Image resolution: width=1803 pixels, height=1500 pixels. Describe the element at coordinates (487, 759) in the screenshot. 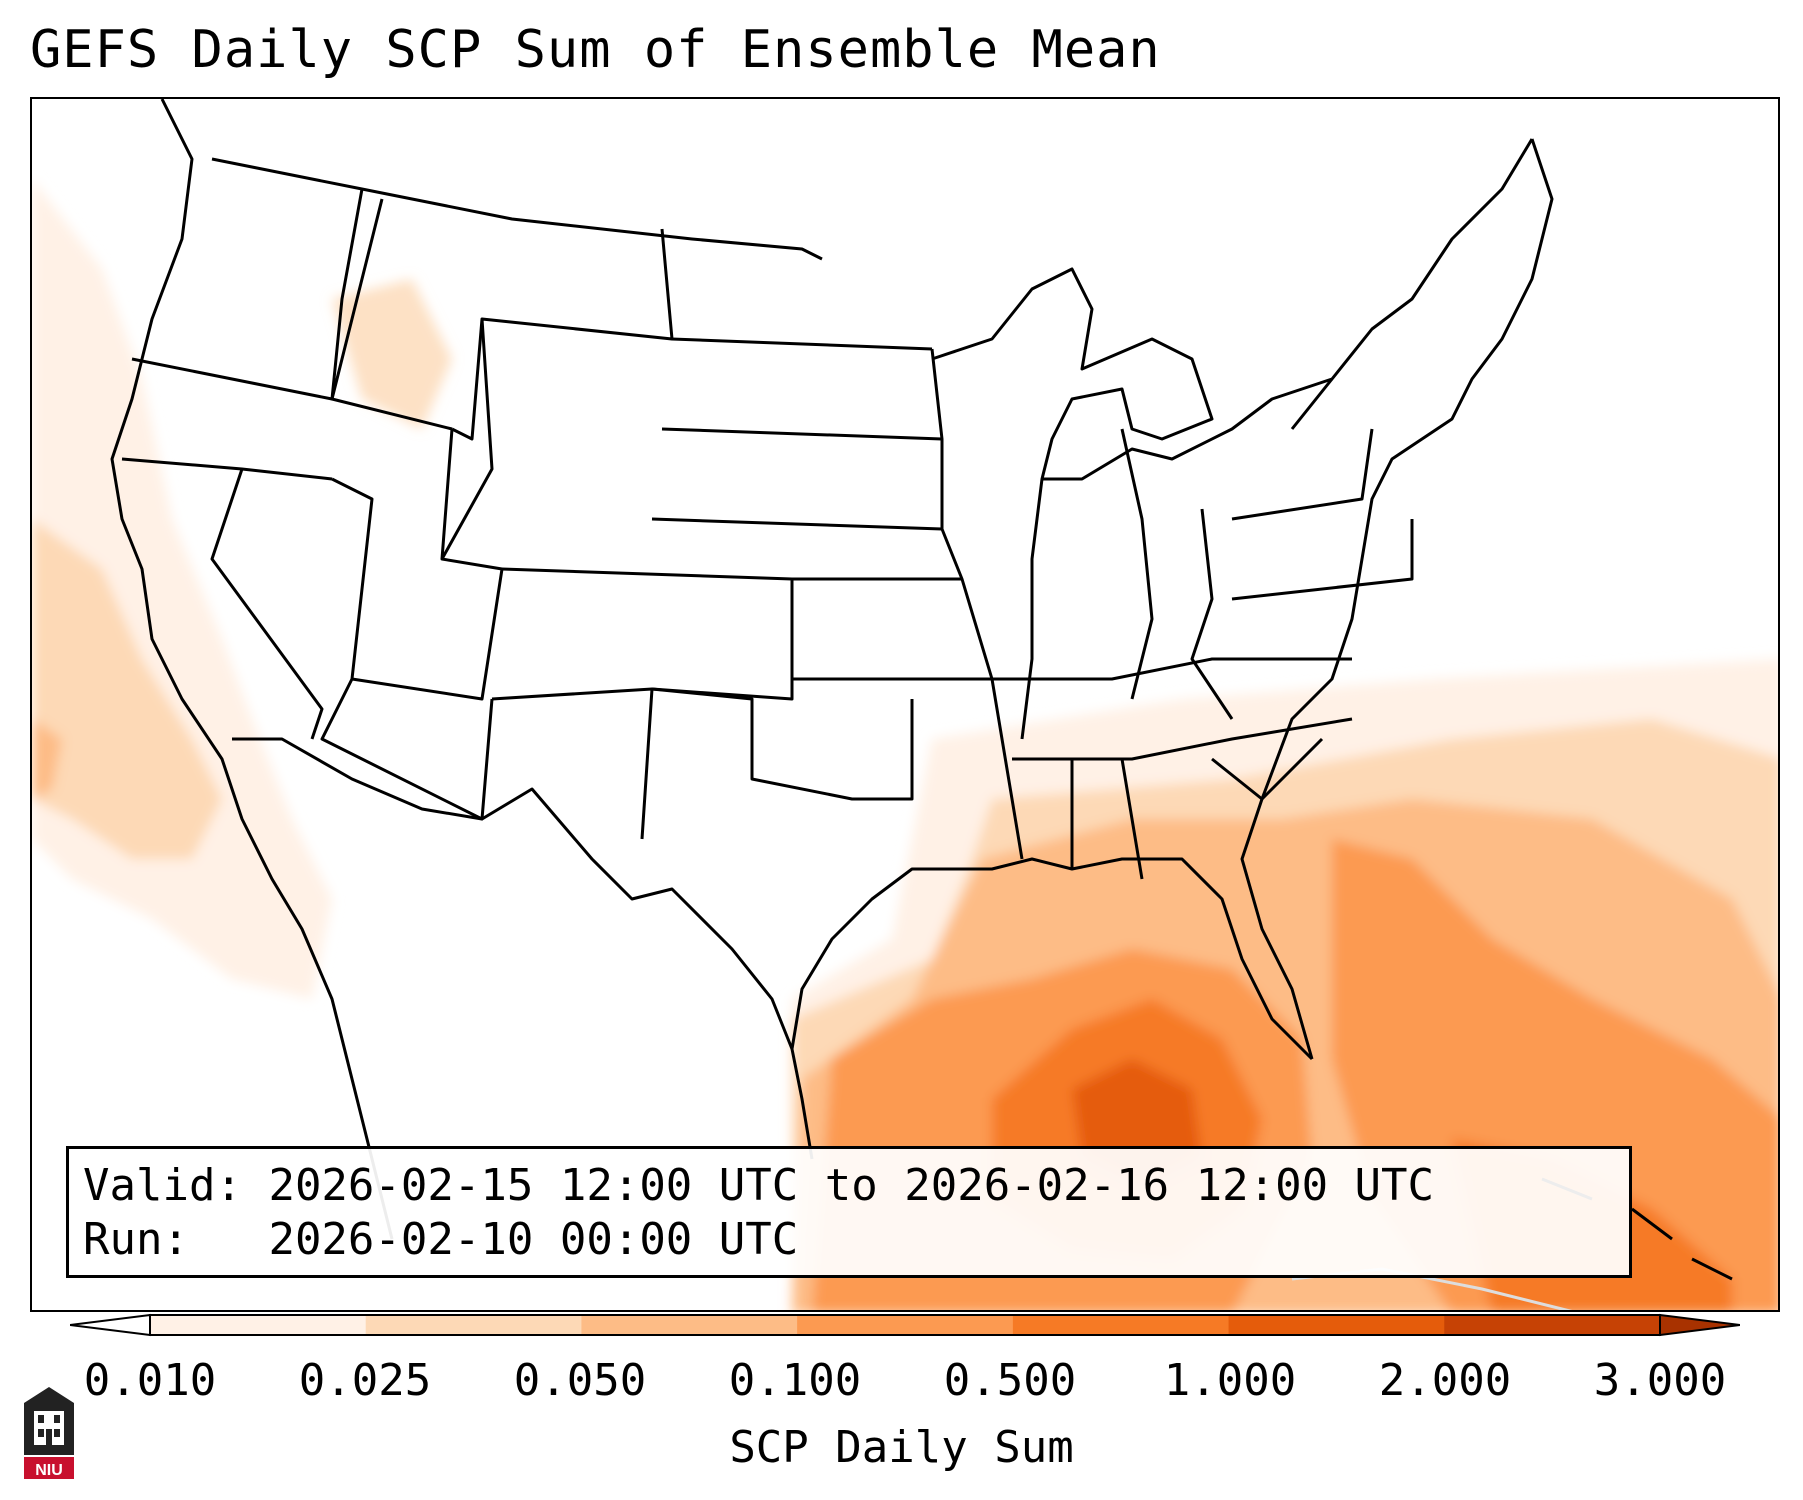

I see `state-line-az-nm` at that location.